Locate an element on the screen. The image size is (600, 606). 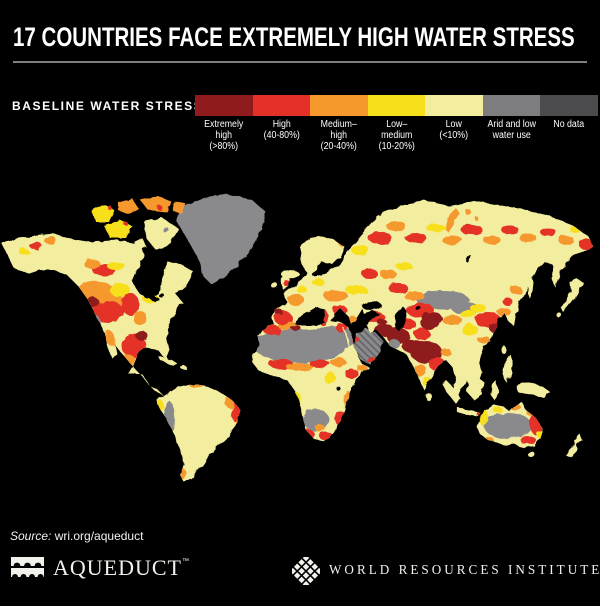
legend-label-low: Low (<10%) is located at coordinates (454, 130).